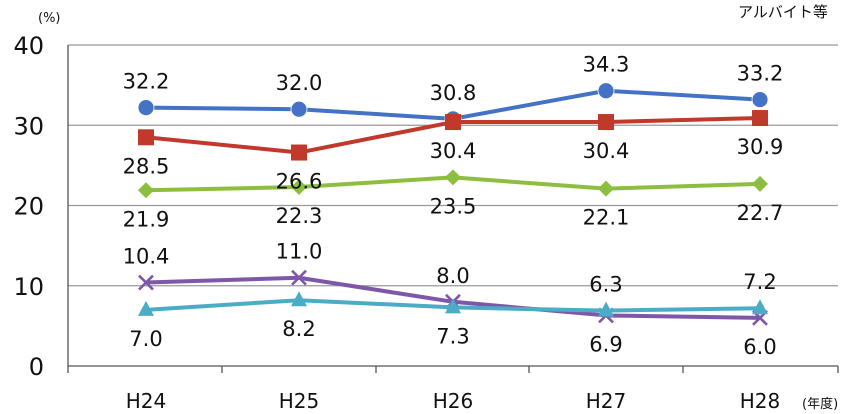 The image size is (848, 414). What do you see at coordinates (760, 213) in the screenshot?
I see `data-label: 22.7` at bounding box center [760, 213].